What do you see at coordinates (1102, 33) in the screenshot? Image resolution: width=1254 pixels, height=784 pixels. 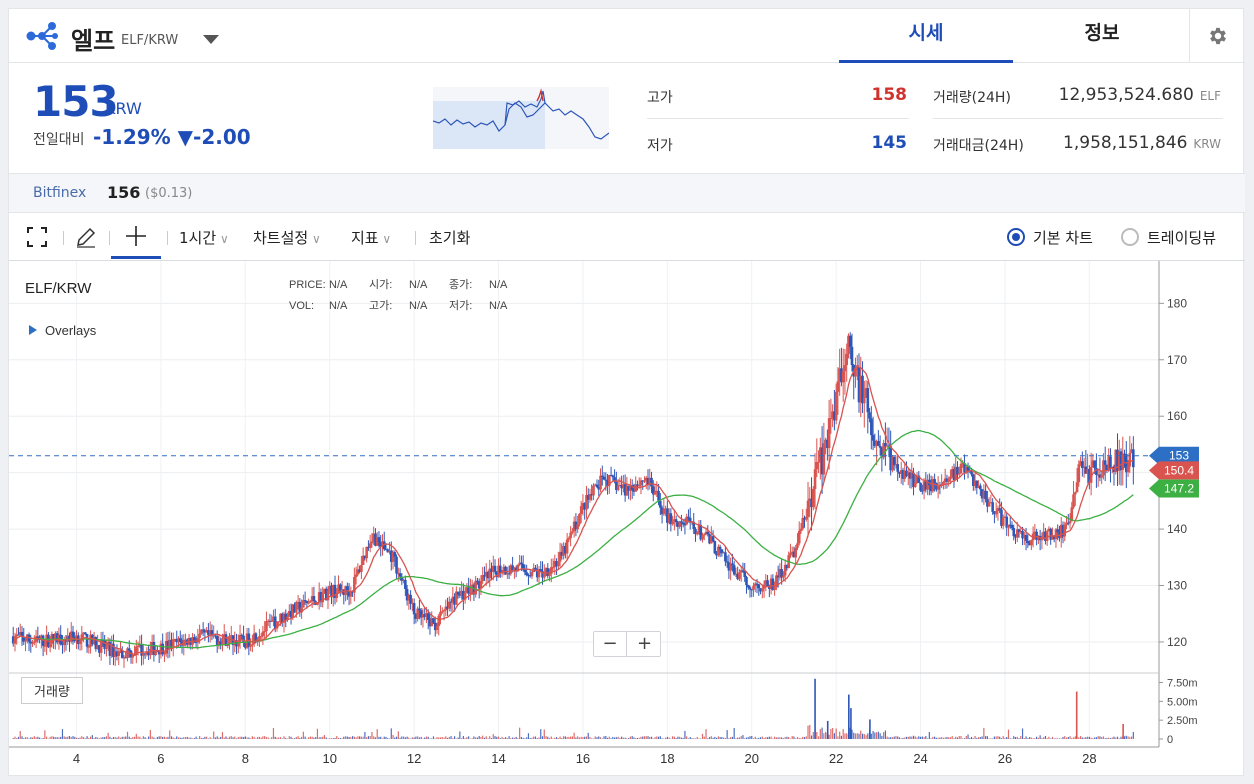 I see `tab-info: 정보` at bounding box center [1102, 33].